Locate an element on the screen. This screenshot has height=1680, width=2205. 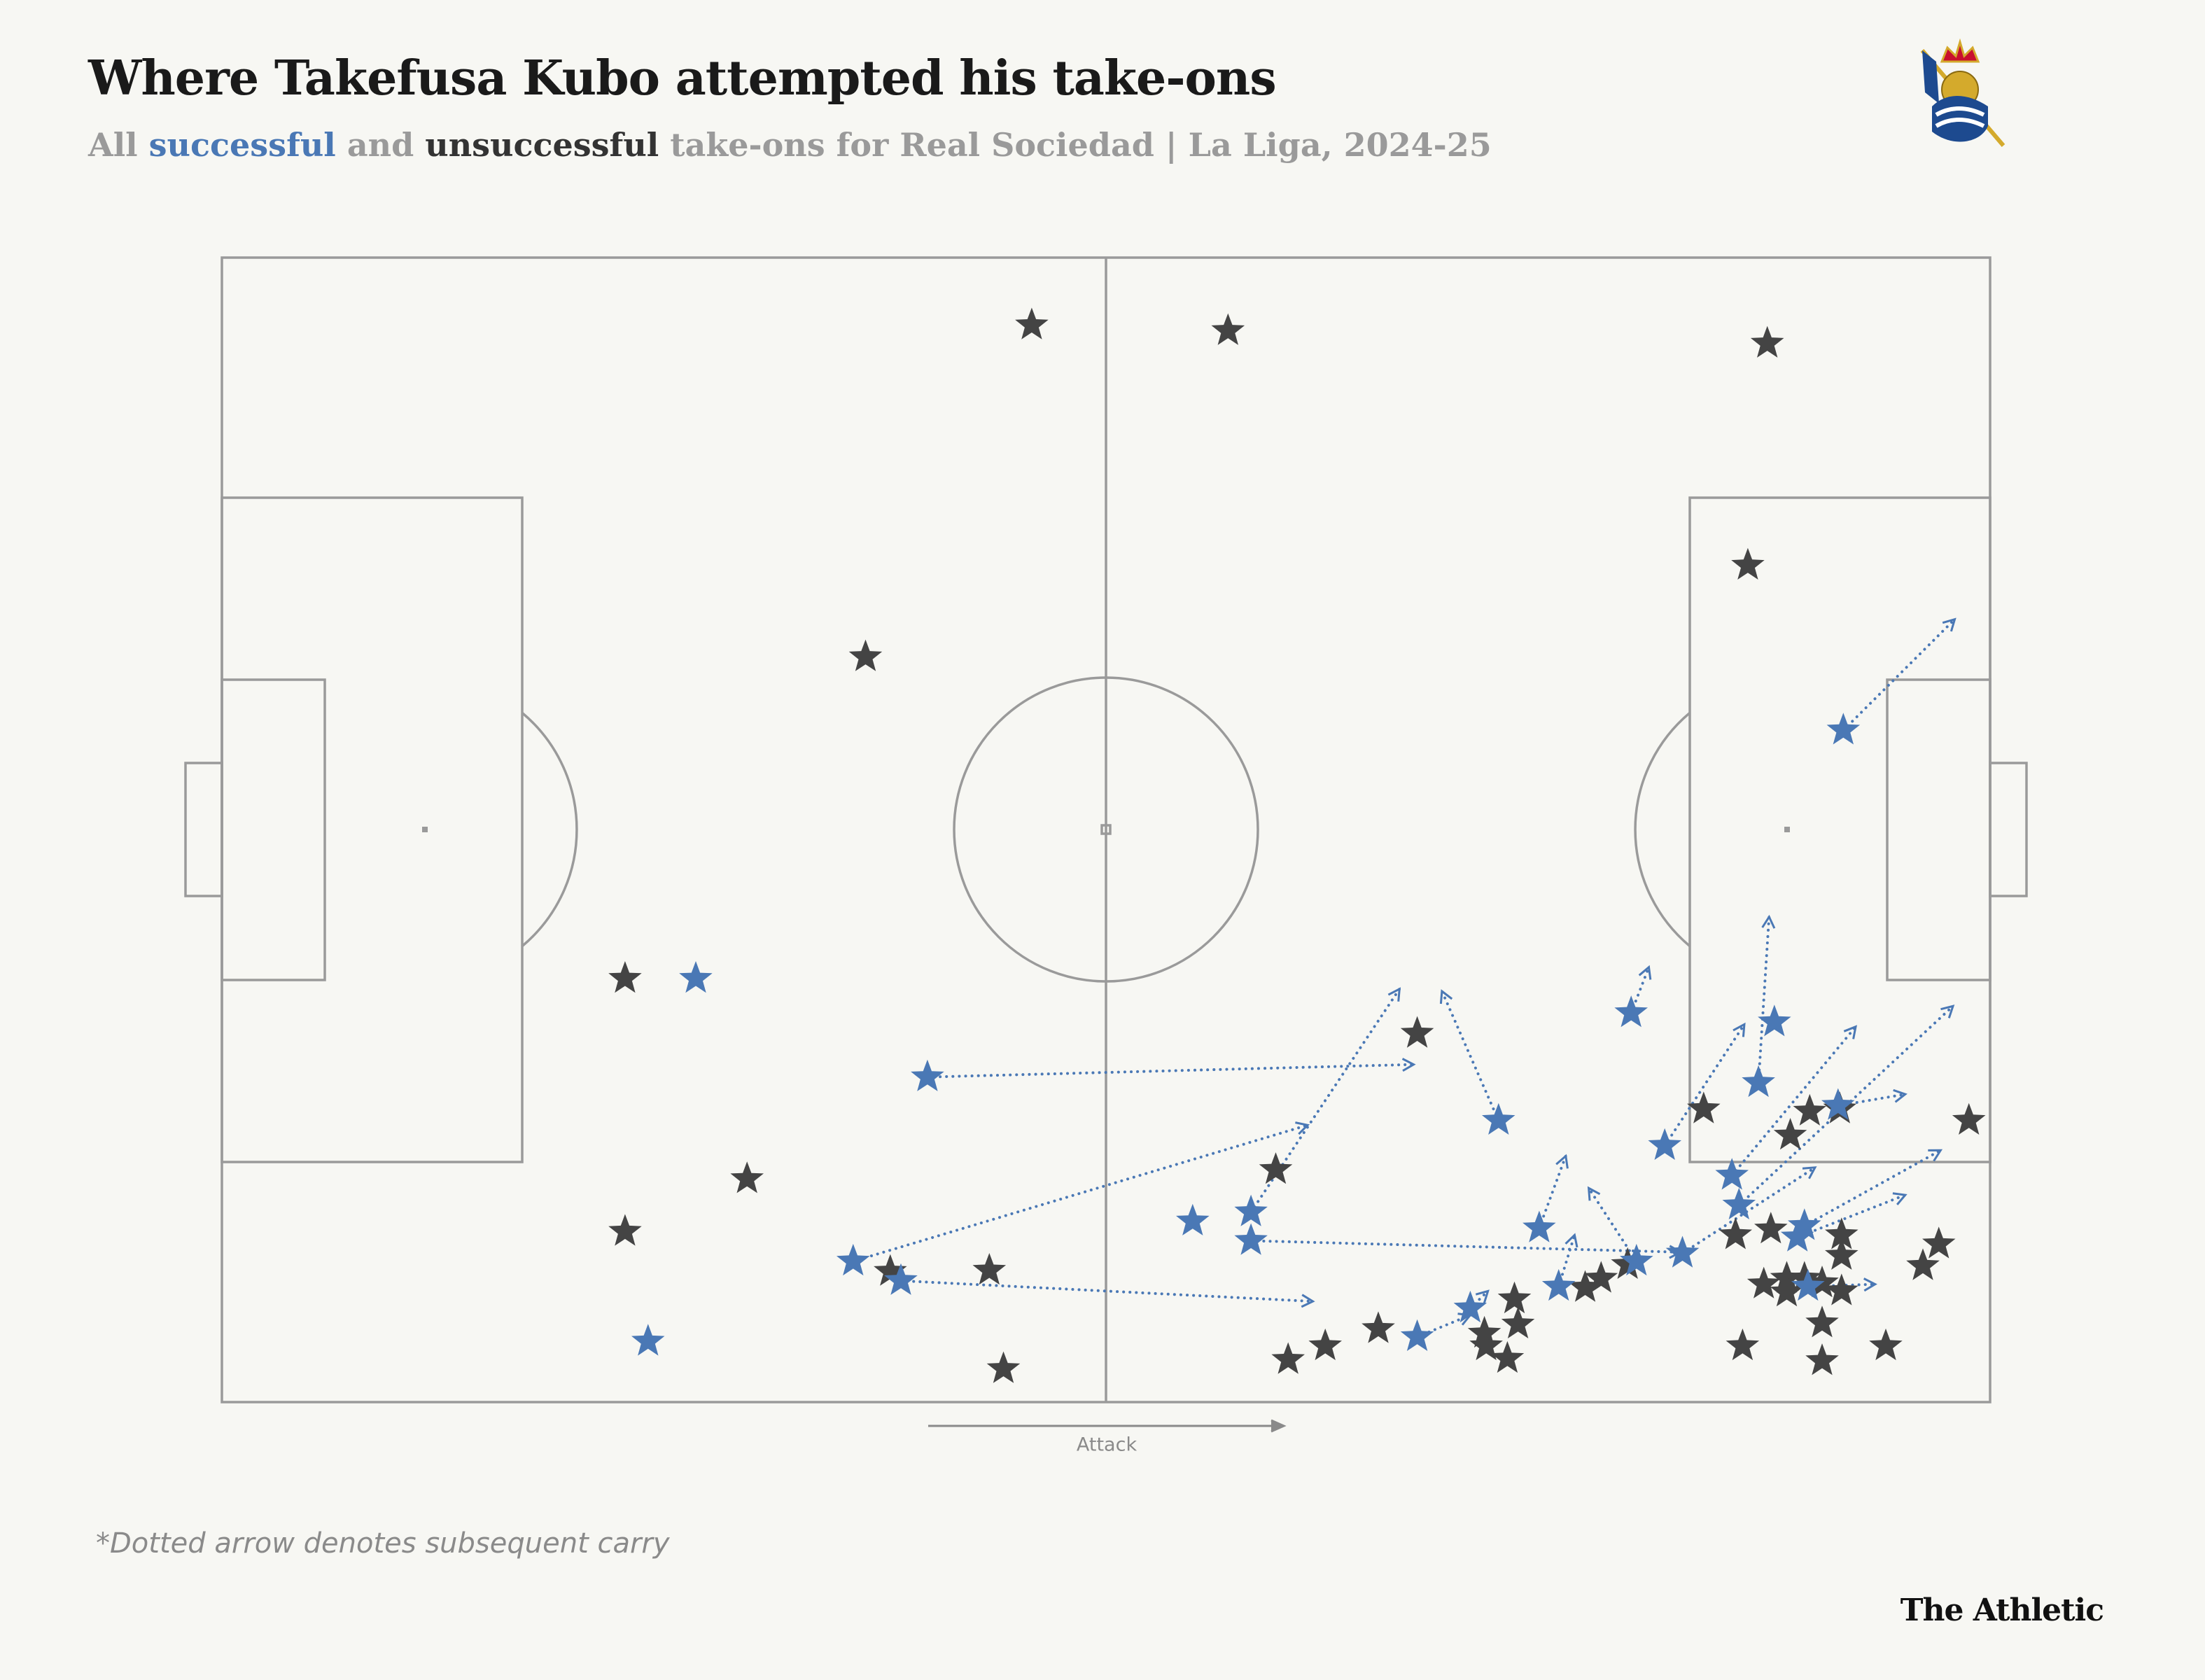
source: The Athletic is located at coordinates (2002, 1610).